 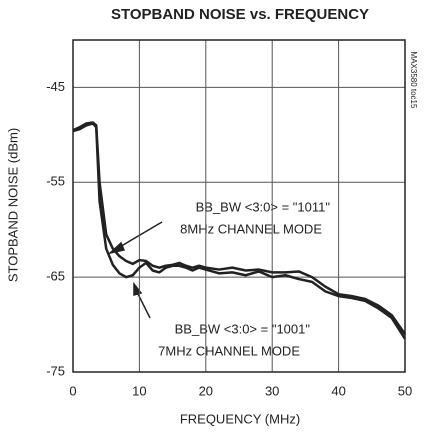 I want to click on y-axis-label: STOPBAND NOISE (dBm), so click(x=12, y=205).